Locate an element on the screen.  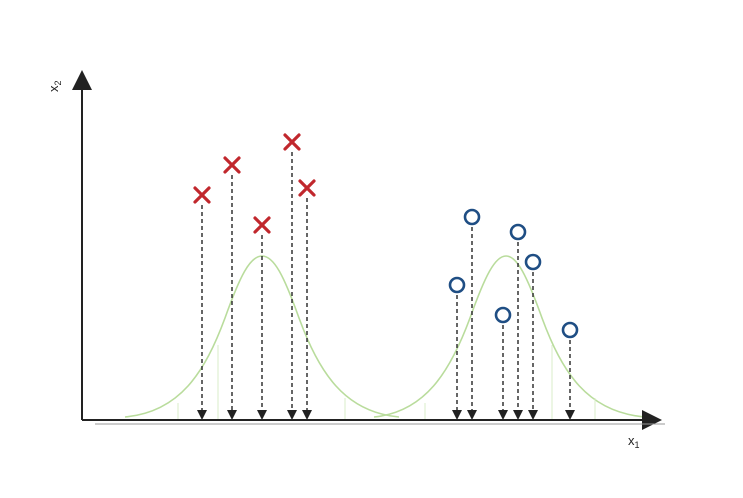
gaussian-curve-right is located at coordinates (509, 336).